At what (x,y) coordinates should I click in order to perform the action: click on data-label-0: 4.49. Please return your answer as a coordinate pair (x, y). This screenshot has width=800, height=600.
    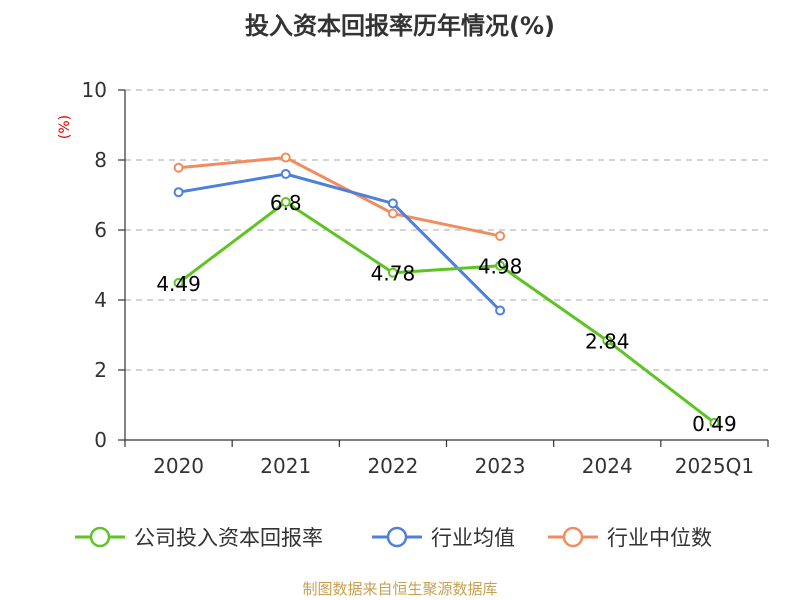
    Looking at the image, I should click on (178, 284).